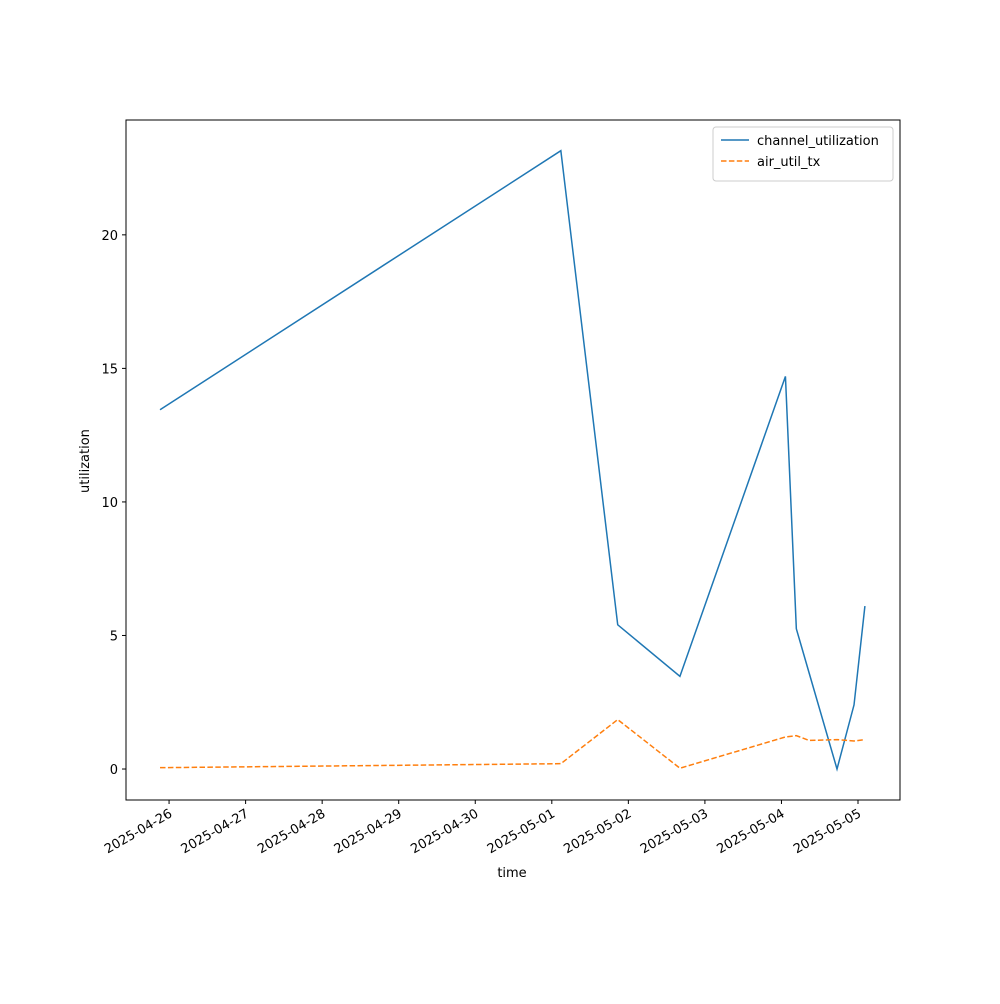 The width and height of the screenshot is (1000, 1004). What do you see at coordinates (818, 141) in the screenshot?
I see `legend-label: channel_utilization` at bounding box center [818, 141].